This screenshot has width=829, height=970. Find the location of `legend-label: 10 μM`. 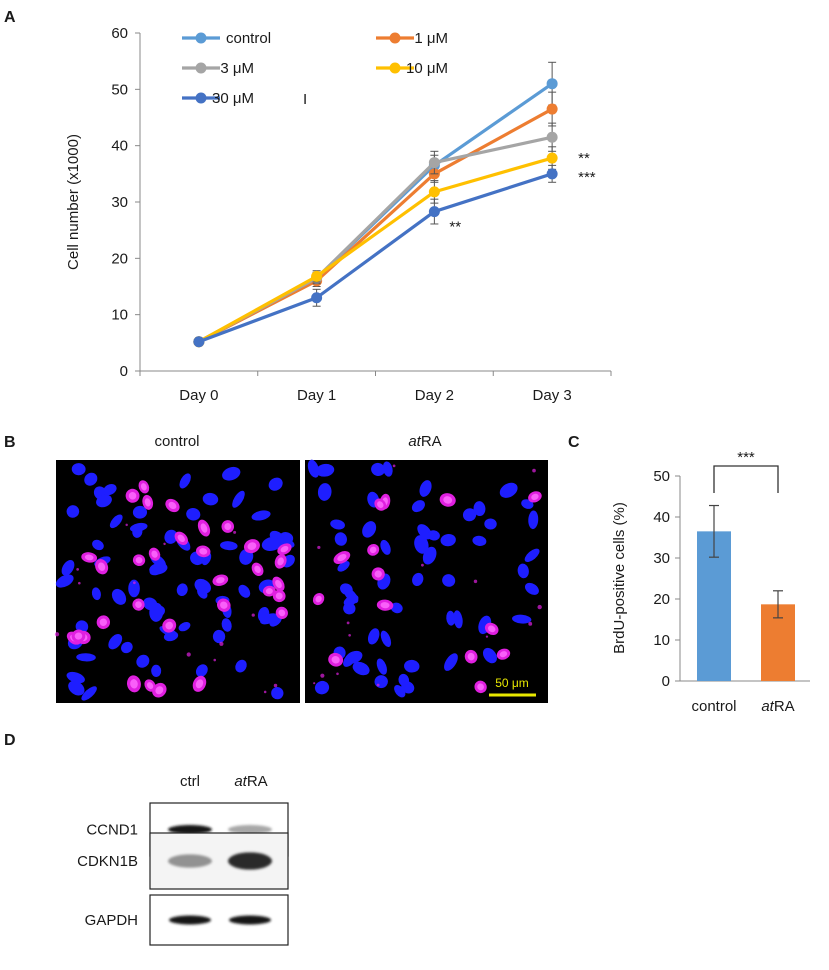

legend-label: 10 μM is located at coordinates (427, 68).